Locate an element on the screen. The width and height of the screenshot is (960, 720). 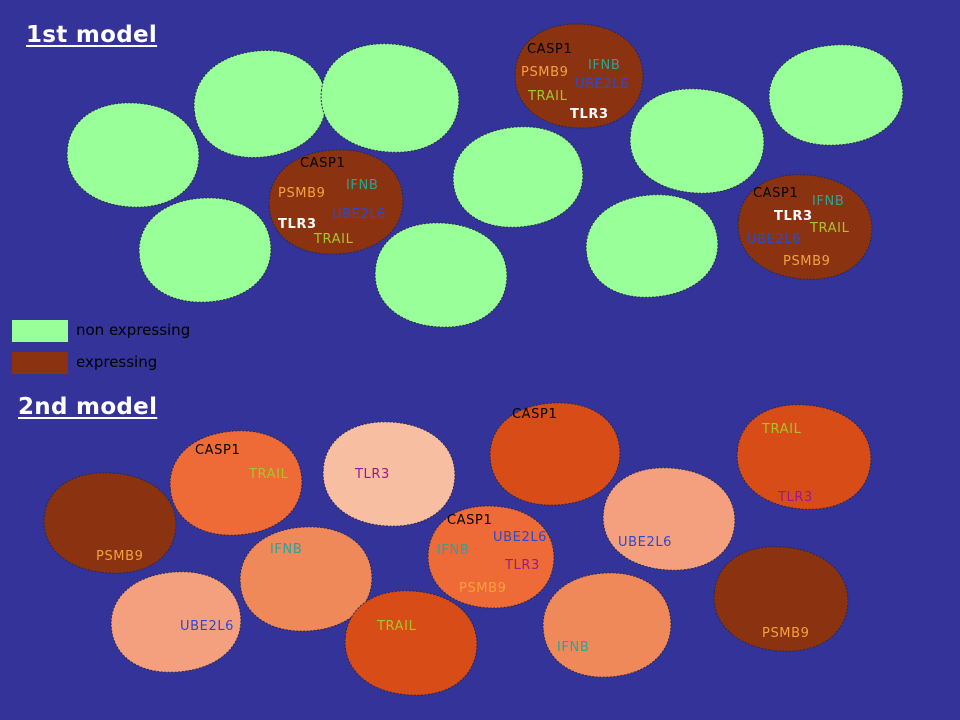
legend-swatch-expressing is located at coordinates (40, 363).